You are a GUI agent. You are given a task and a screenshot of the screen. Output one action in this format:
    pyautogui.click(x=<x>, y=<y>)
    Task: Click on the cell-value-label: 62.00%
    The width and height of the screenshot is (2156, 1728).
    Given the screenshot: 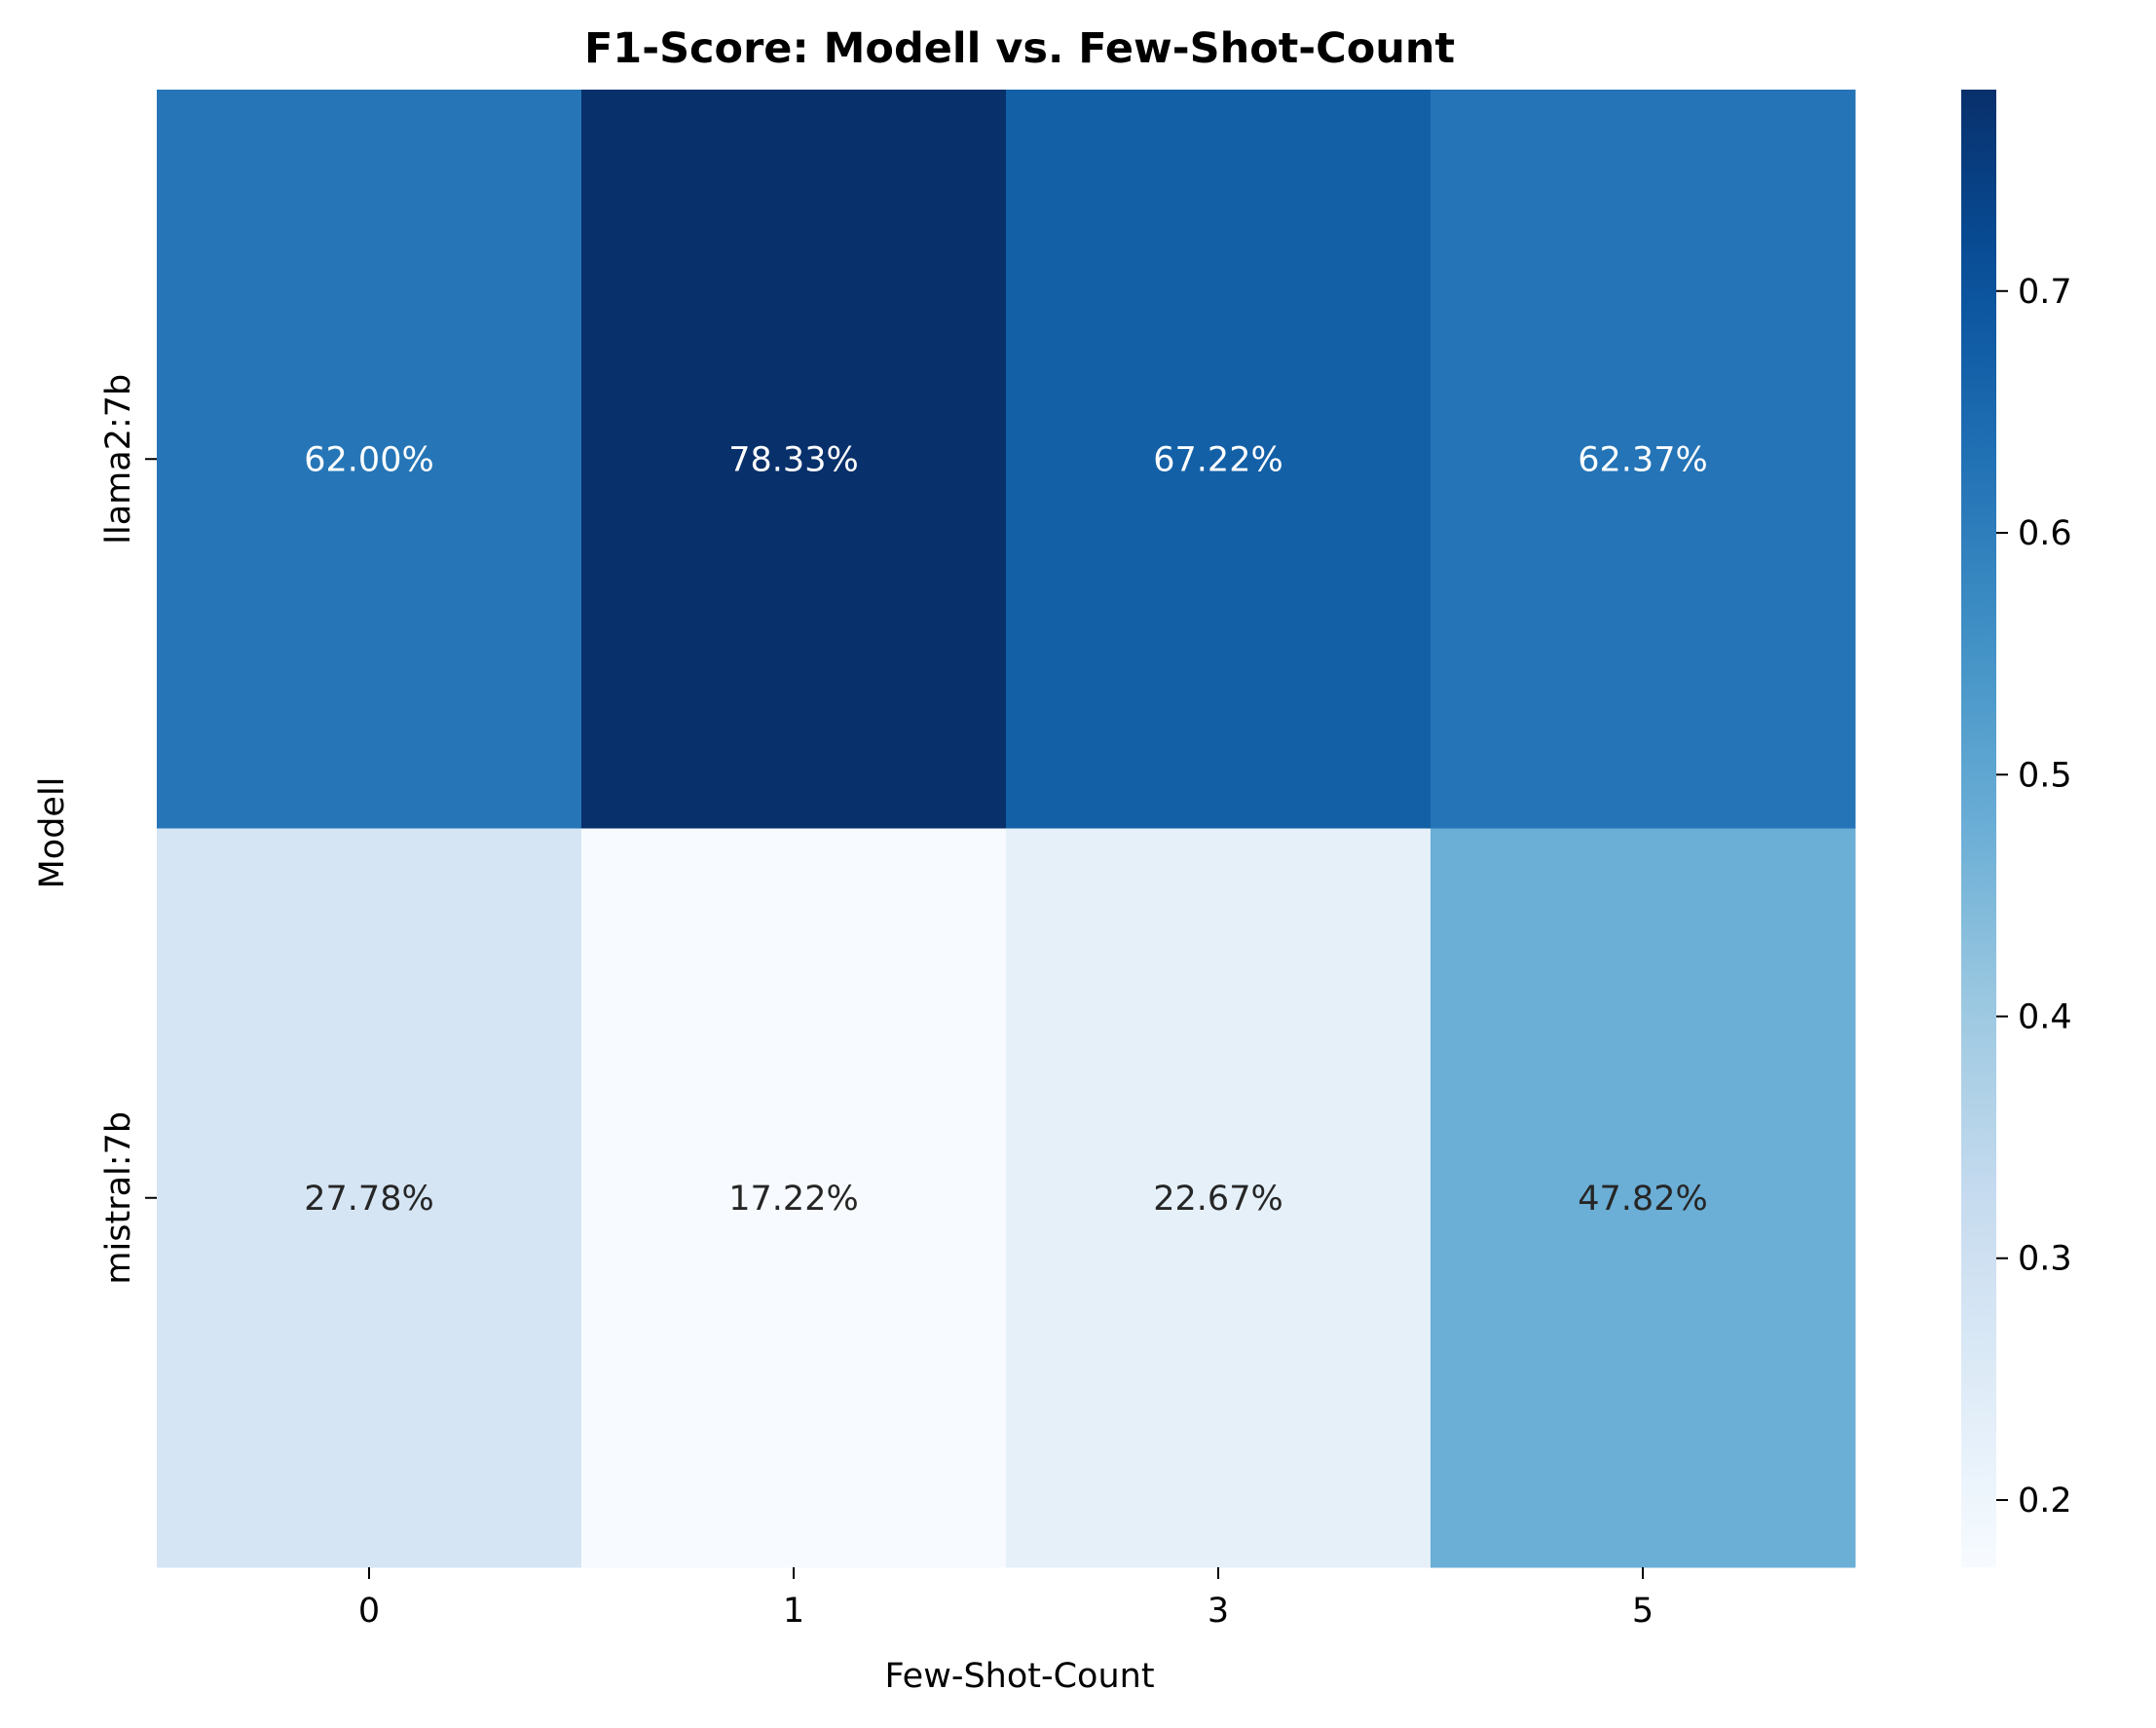 What is the action you would take?
    pyautogui.click(x=368, y=459)
    